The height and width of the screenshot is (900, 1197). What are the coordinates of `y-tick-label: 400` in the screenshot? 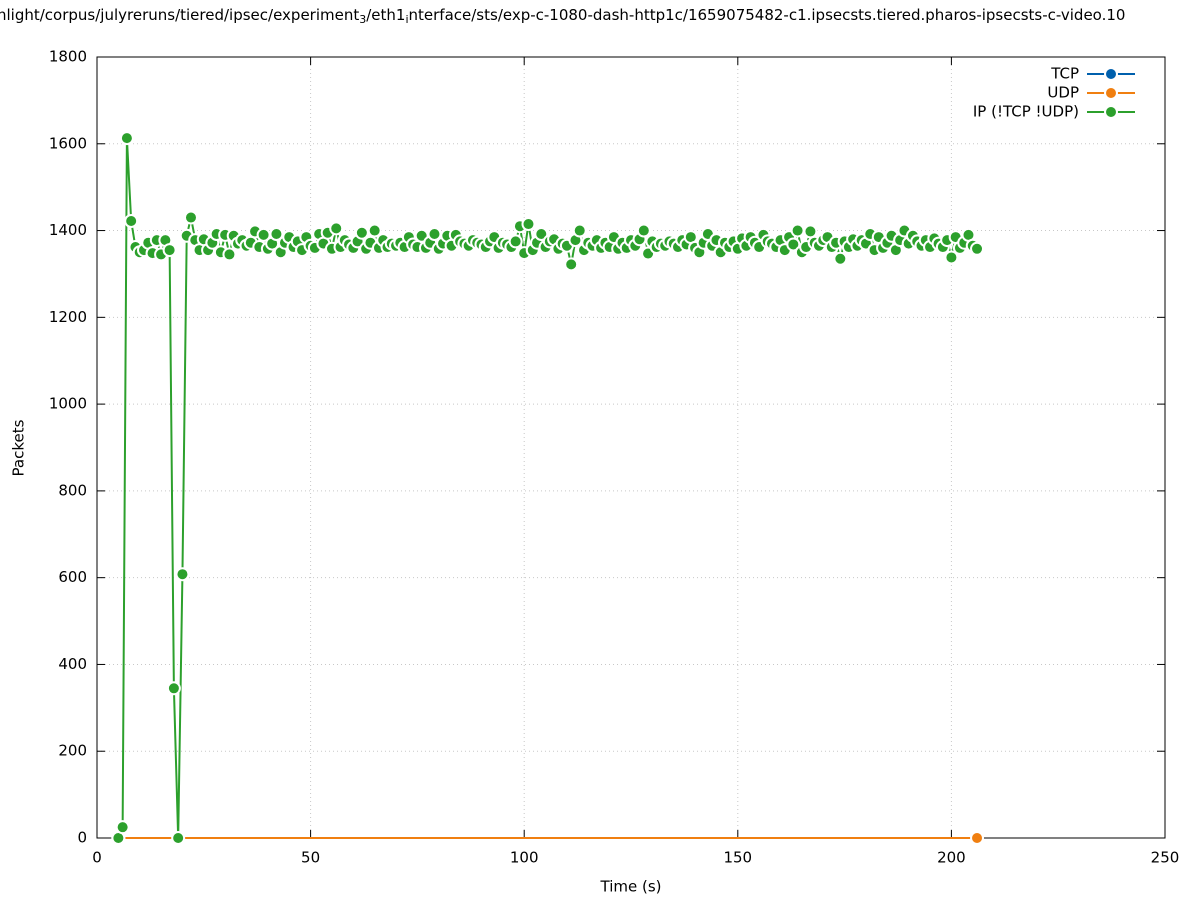 It's located at (72, 664).